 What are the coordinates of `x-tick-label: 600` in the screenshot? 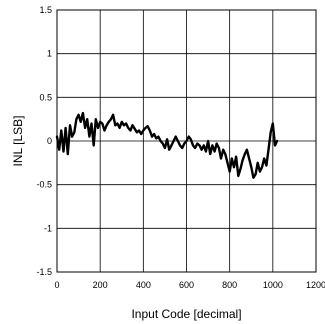 It's located at (186, 285).